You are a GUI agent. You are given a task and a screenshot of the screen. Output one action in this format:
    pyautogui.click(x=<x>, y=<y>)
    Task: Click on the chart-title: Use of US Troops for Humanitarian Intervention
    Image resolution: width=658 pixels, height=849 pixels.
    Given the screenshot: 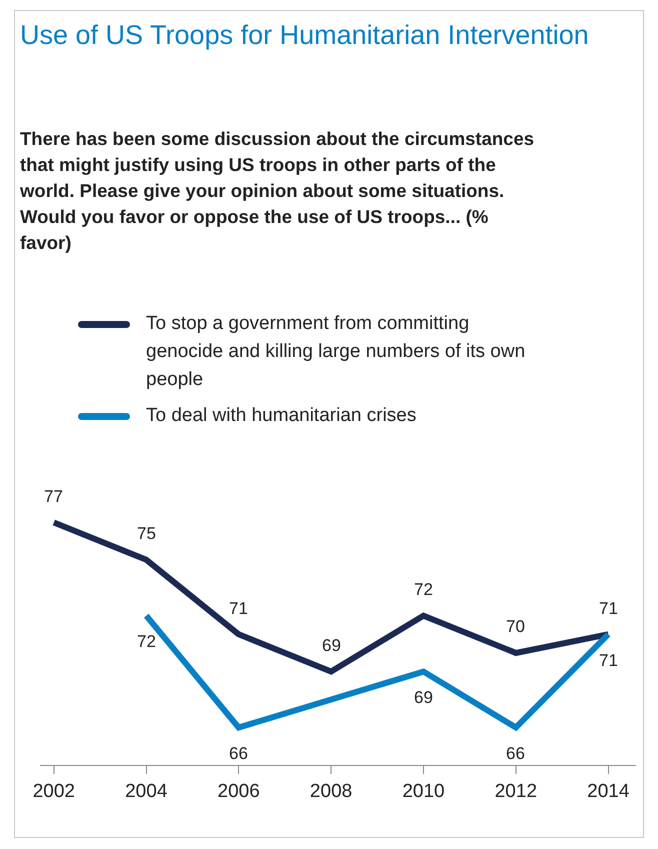 What is the action you would take?
    pyautogui.click(x=305, y=35)
    